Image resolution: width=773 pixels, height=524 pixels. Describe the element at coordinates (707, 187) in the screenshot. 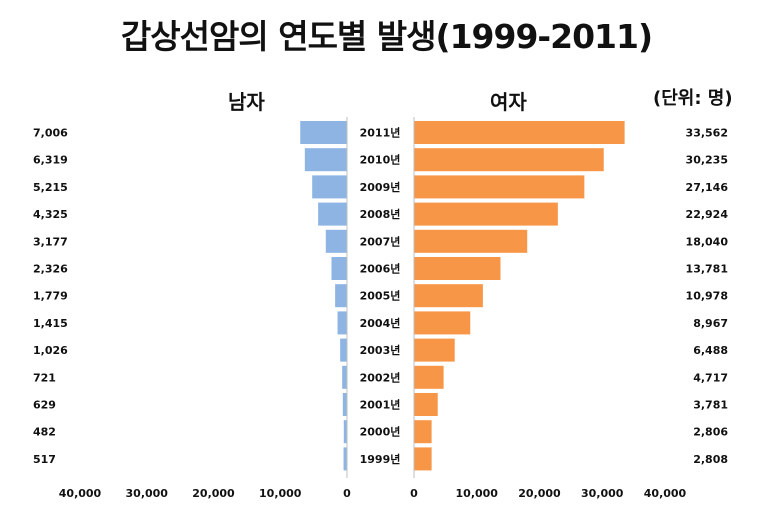

I see `female-value-label: 27,146` at that location.